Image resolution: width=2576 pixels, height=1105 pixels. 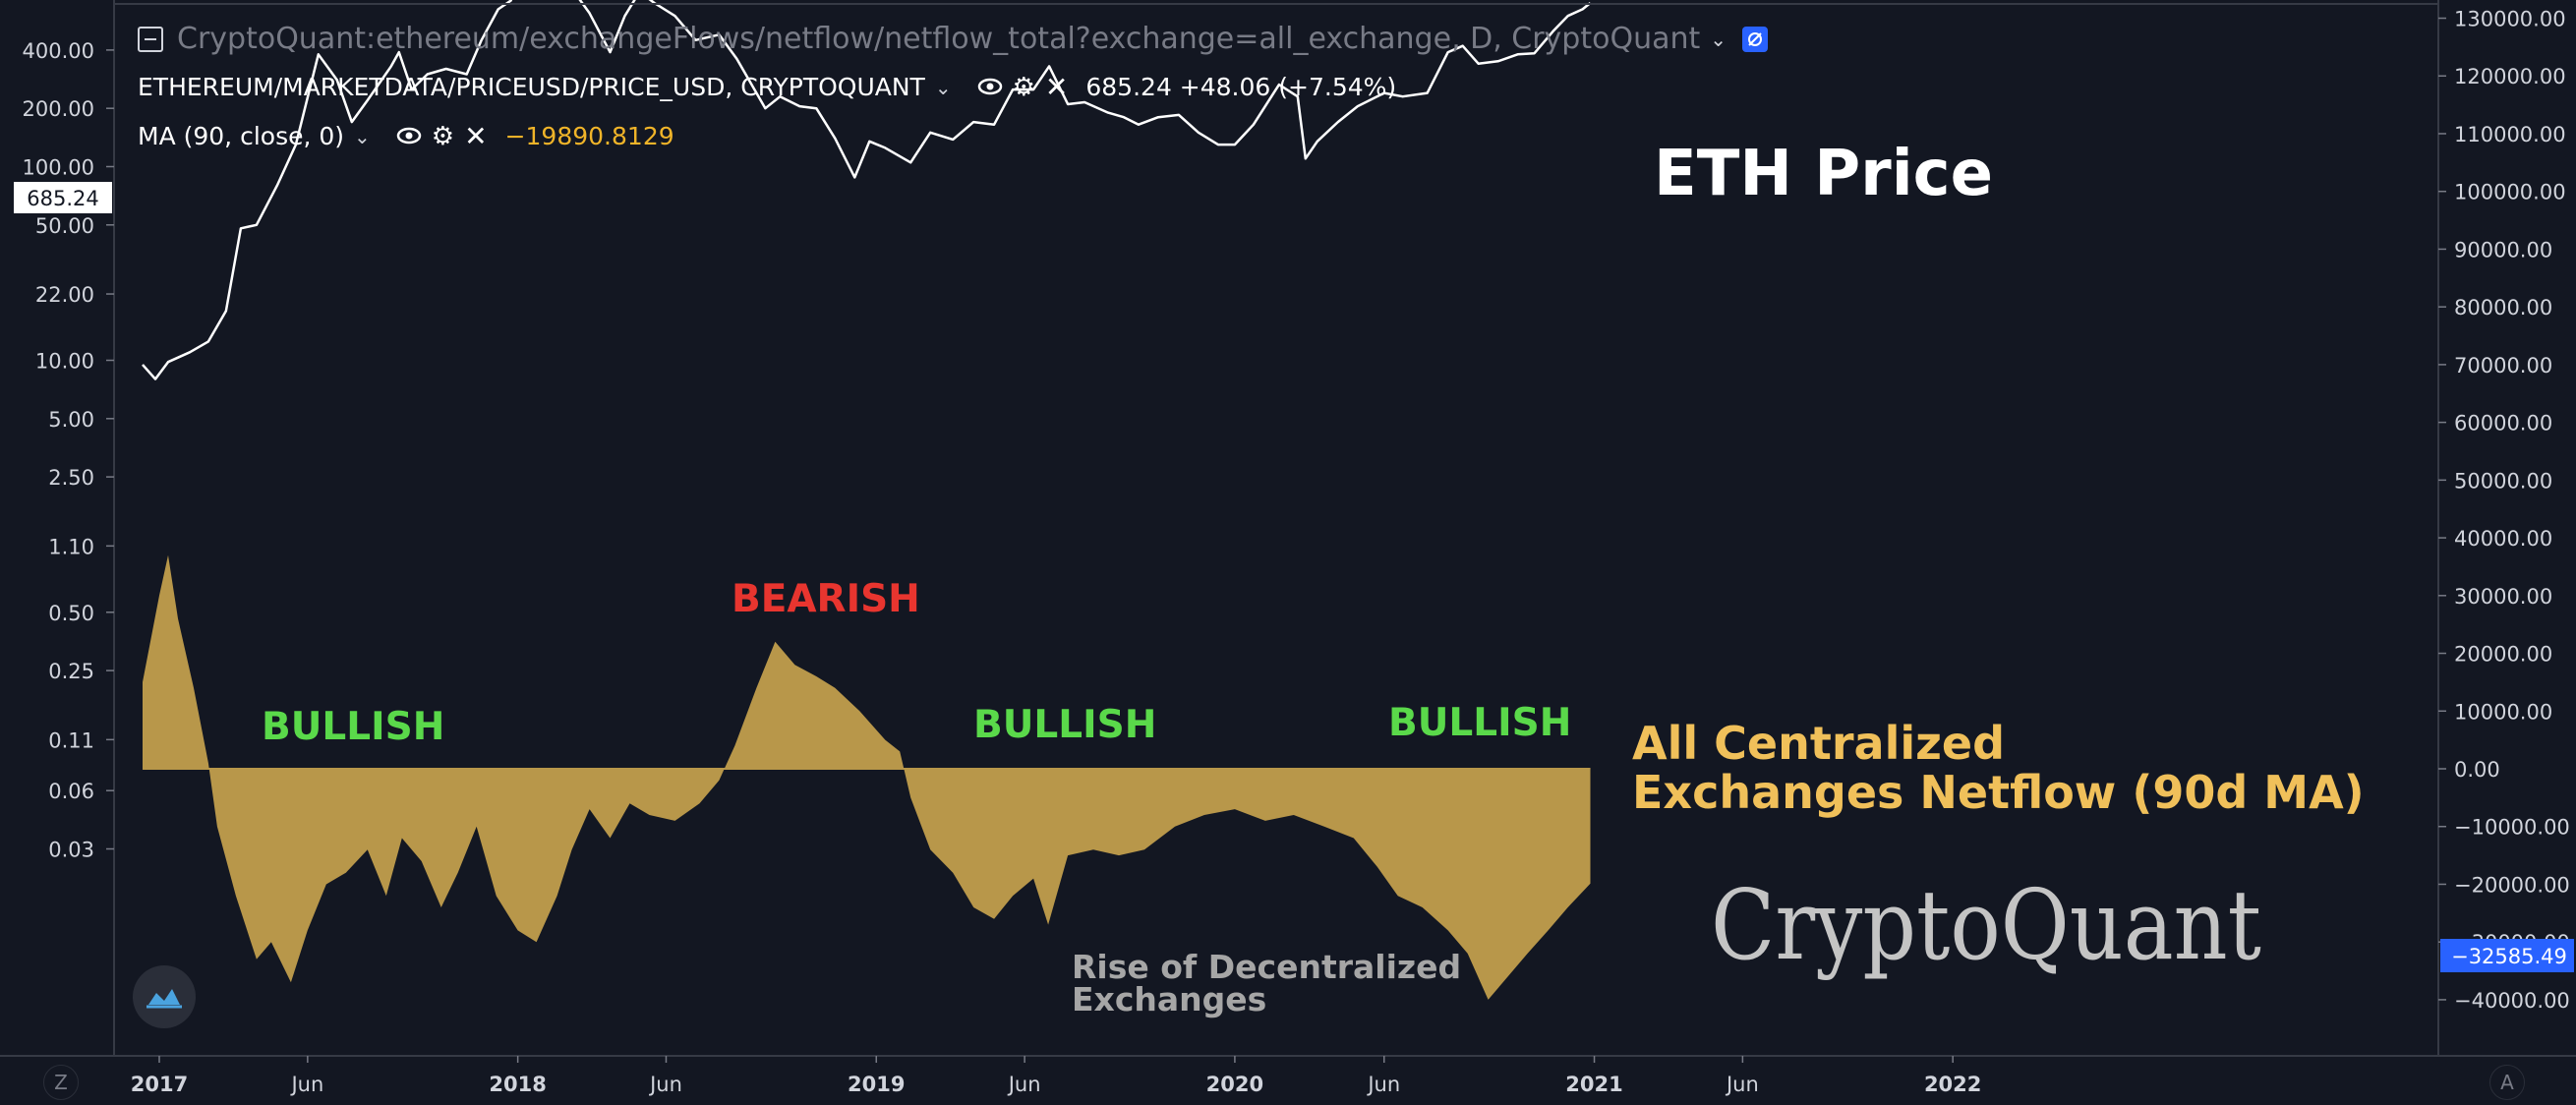 What do you see at coordinates (2510, 76) in the screenshot?
I see `right-axis-tick-label: 120000.00` at bounding box center [2510, 76].